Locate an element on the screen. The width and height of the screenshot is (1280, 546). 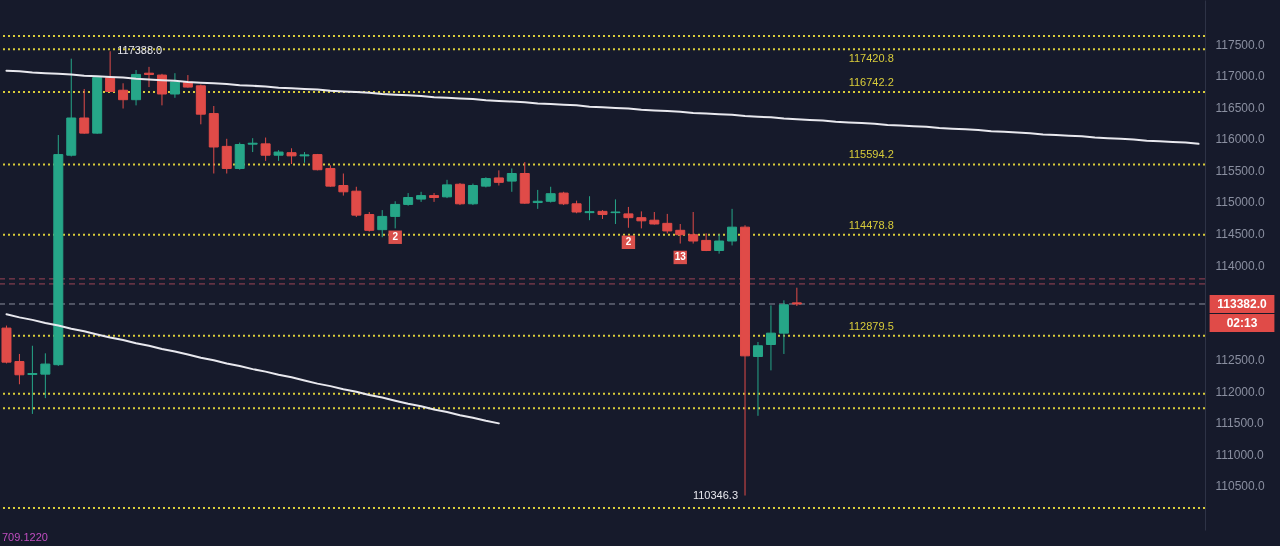
y-tick-label: 116000.0 is located at coordinates (1240, 139).